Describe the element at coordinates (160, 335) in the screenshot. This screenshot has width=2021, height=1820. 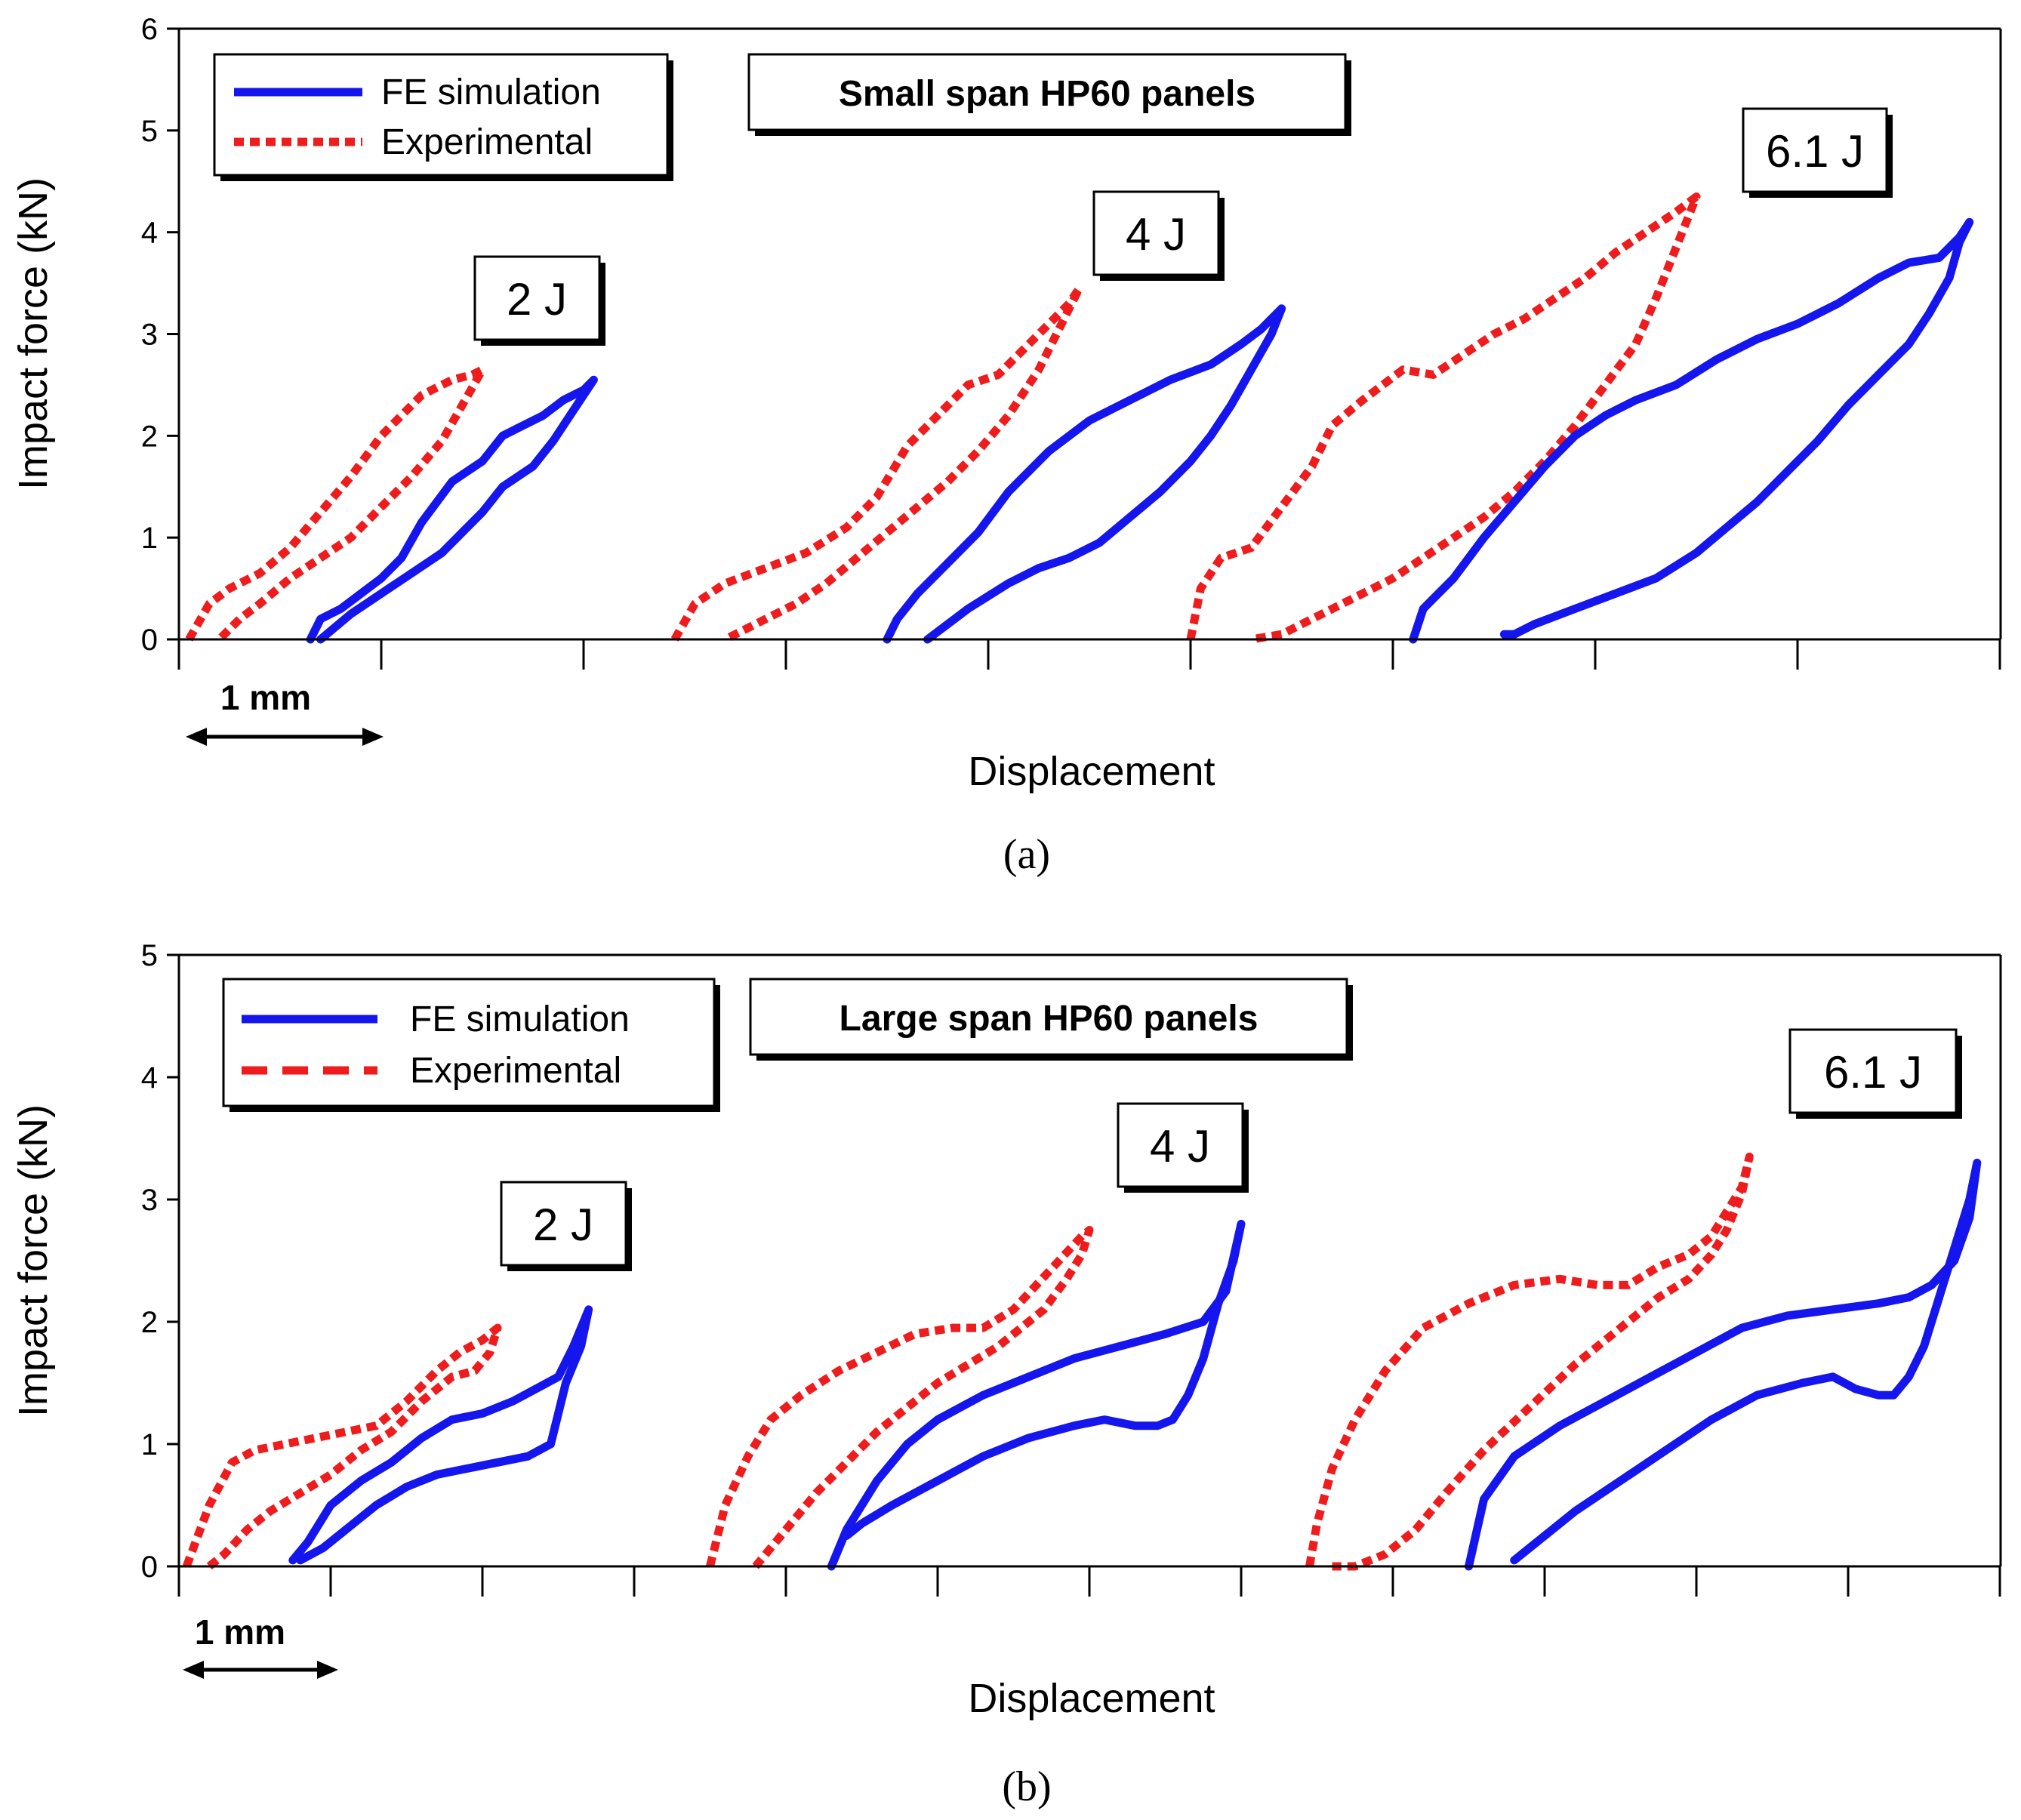
I see `panel-a-y-ticks: 0 1 2 3 4 5 6` at that location.